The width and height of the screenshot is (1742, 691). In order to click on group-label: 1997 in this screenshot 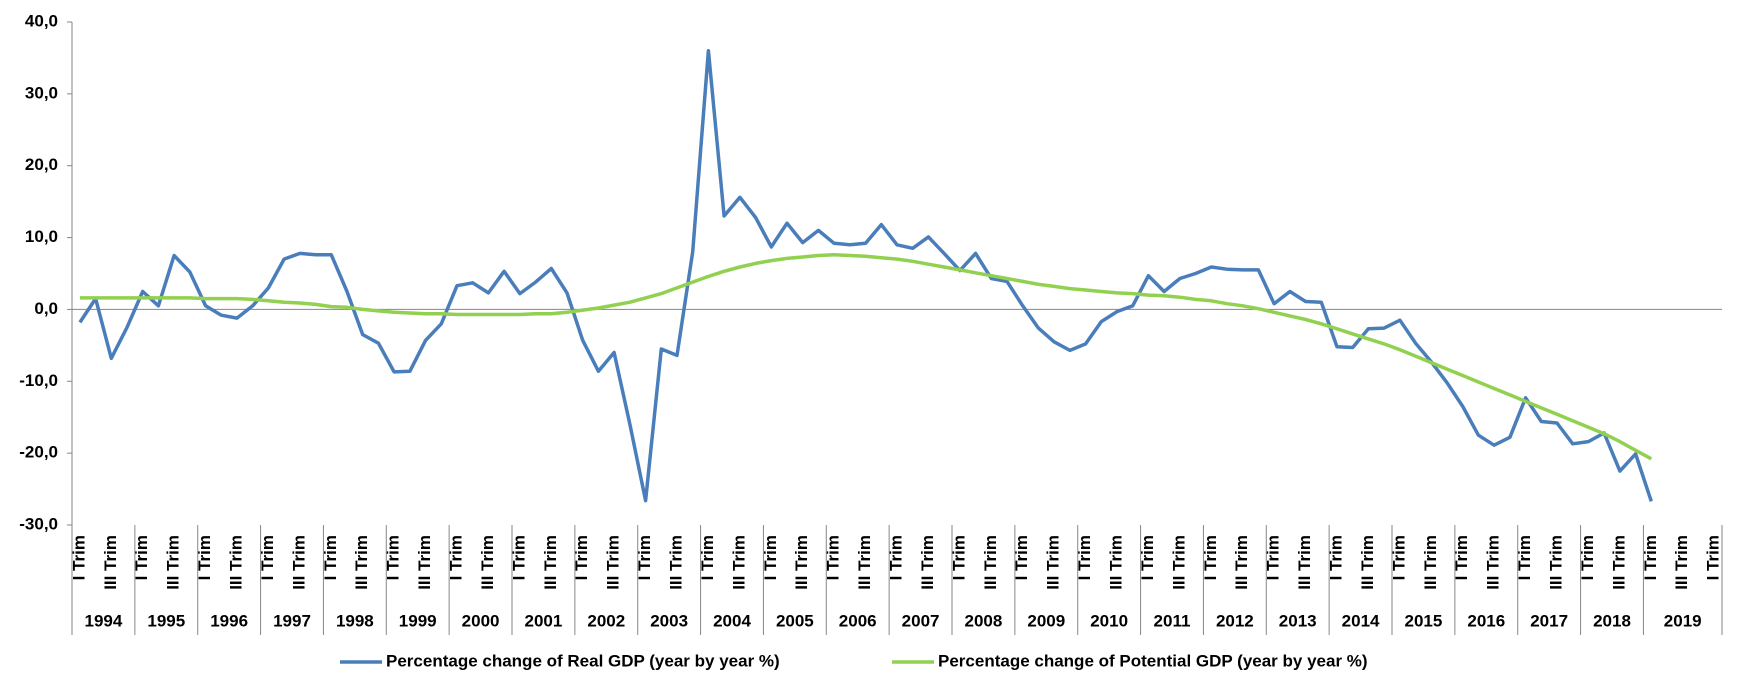, I will do `click(292, 620)`.